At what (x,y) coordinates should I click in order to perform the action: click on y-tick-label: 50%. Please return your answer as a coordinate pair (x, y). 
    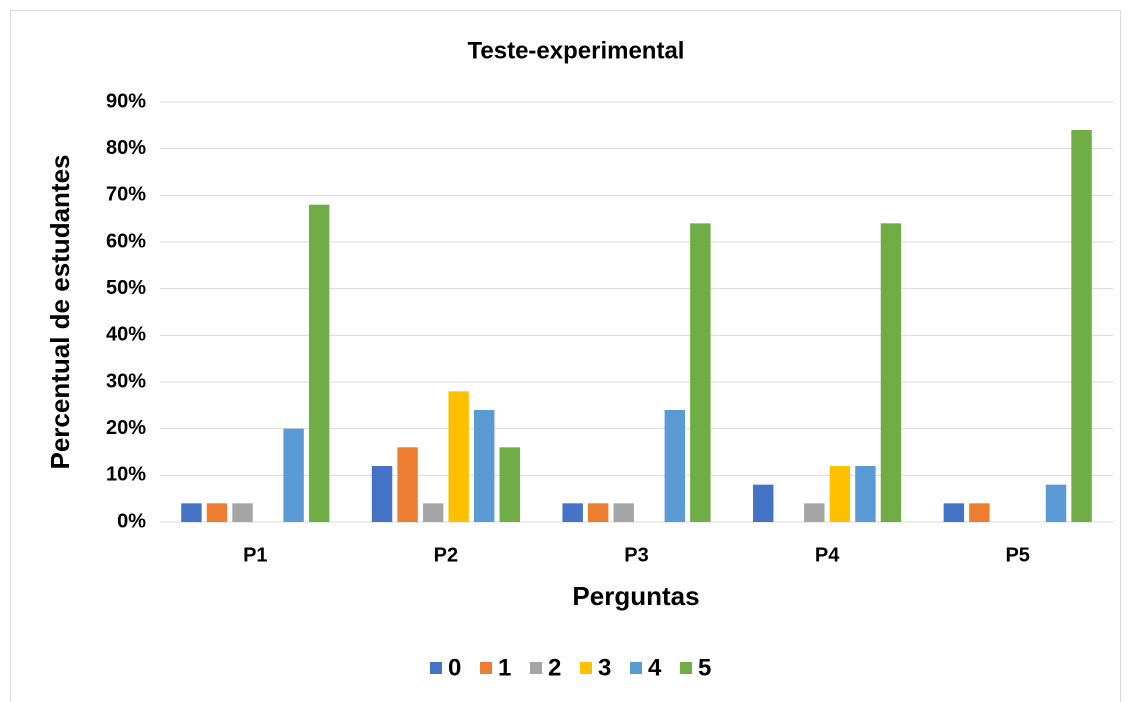
    Looking at the image, I should click on (126, 288).